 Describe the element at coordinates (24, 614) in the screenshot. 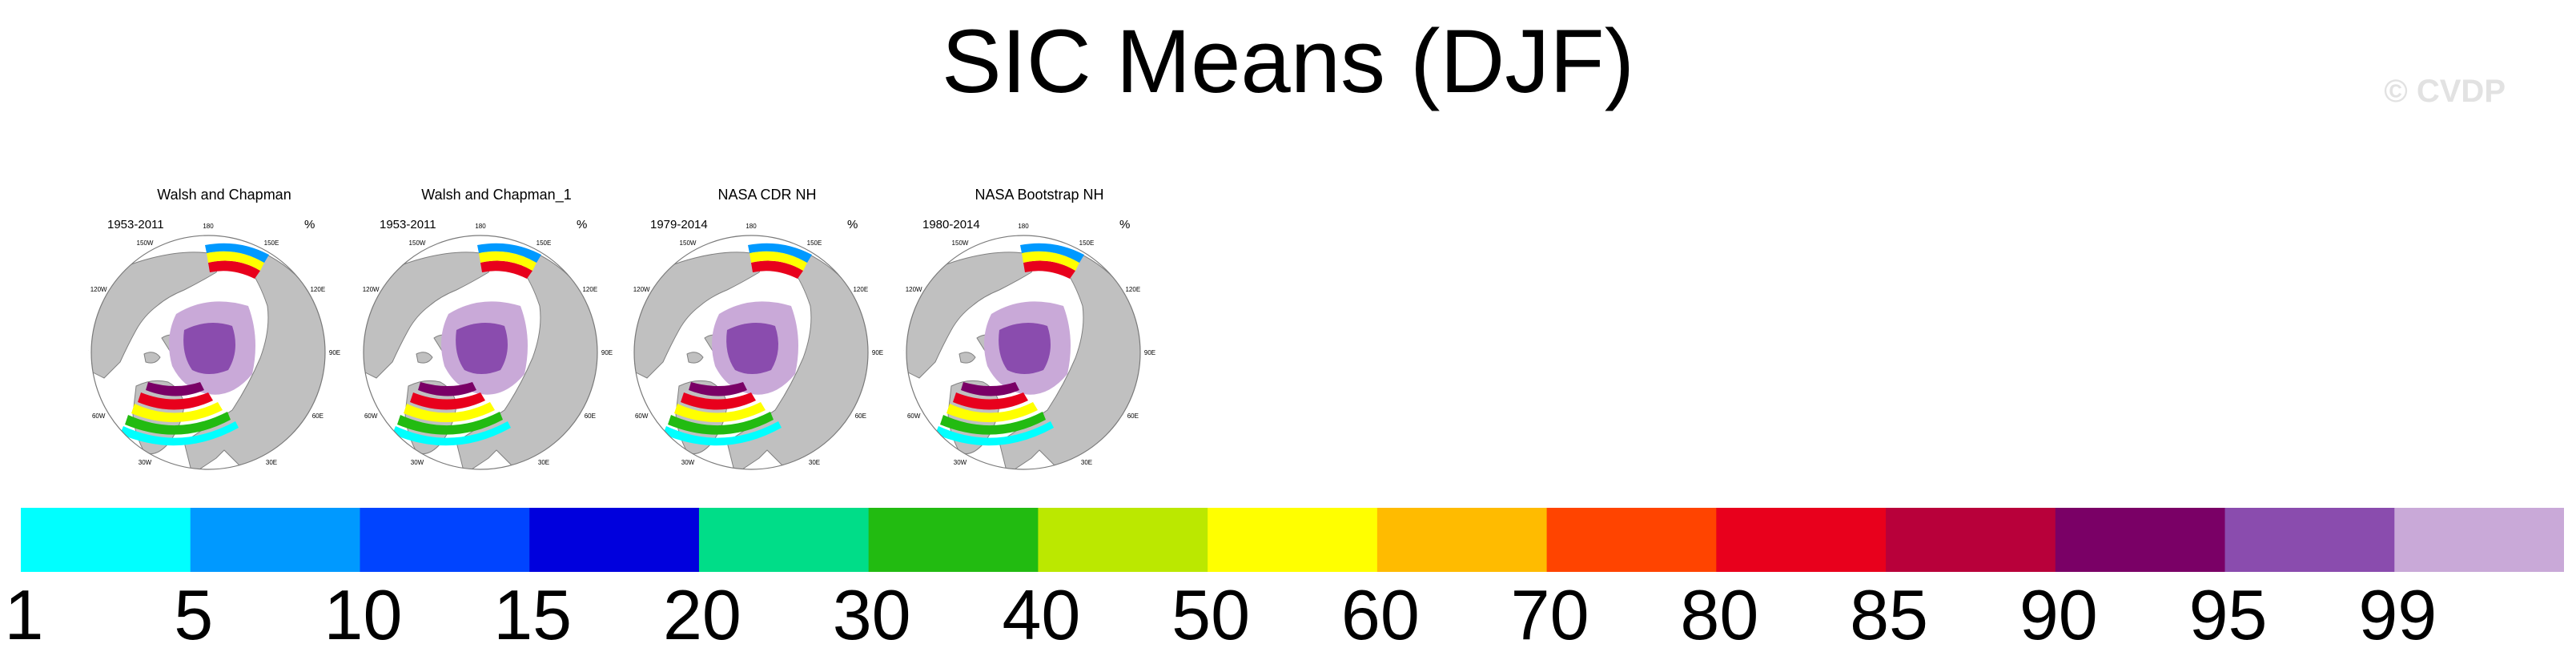

I see `colorbar-tick-label: 1` at that location.